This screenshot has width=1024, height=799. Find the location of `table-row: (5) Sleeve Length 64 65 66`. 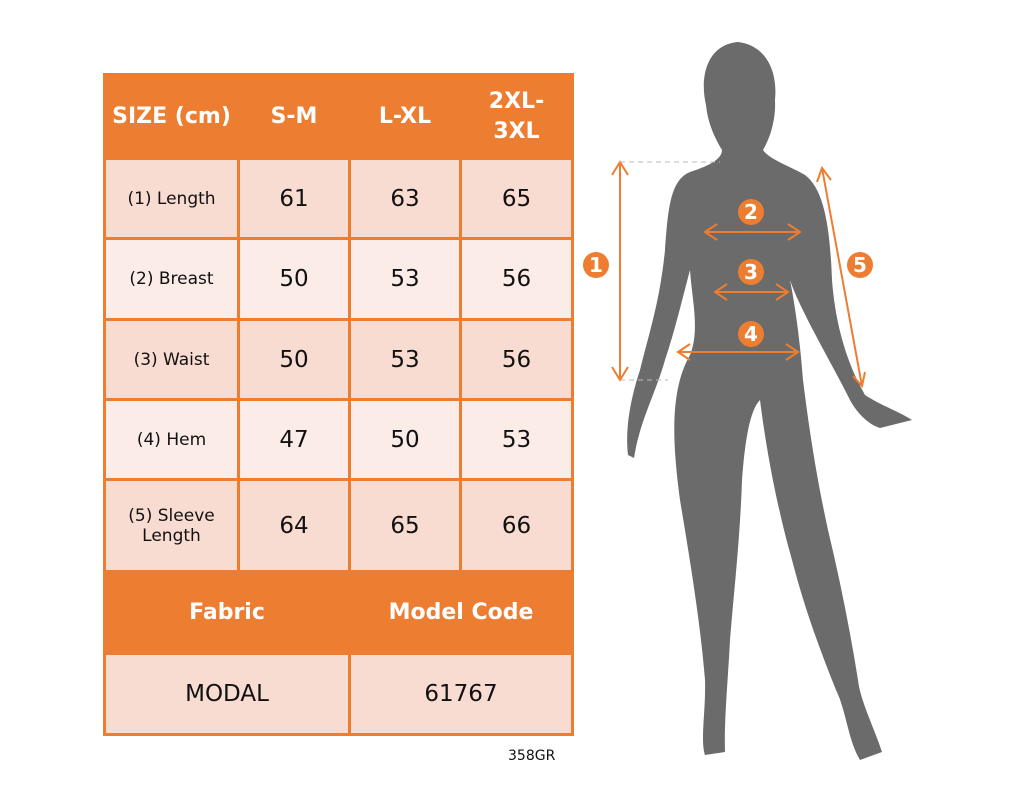

table-row: (5) Sleeve Length 64 65 66 is located at coordinates (338, 525).